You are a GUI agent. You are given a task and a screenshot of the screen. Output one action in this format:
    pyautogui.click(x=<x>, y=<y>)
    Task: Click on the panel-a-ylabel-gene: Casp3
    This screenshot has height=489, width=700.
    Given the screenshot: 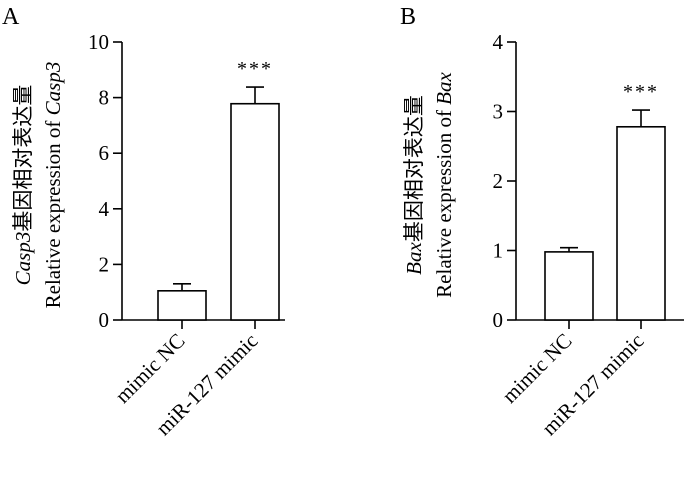 What is the action you would take?
    pyautogui.click(x=23, y=259)
    